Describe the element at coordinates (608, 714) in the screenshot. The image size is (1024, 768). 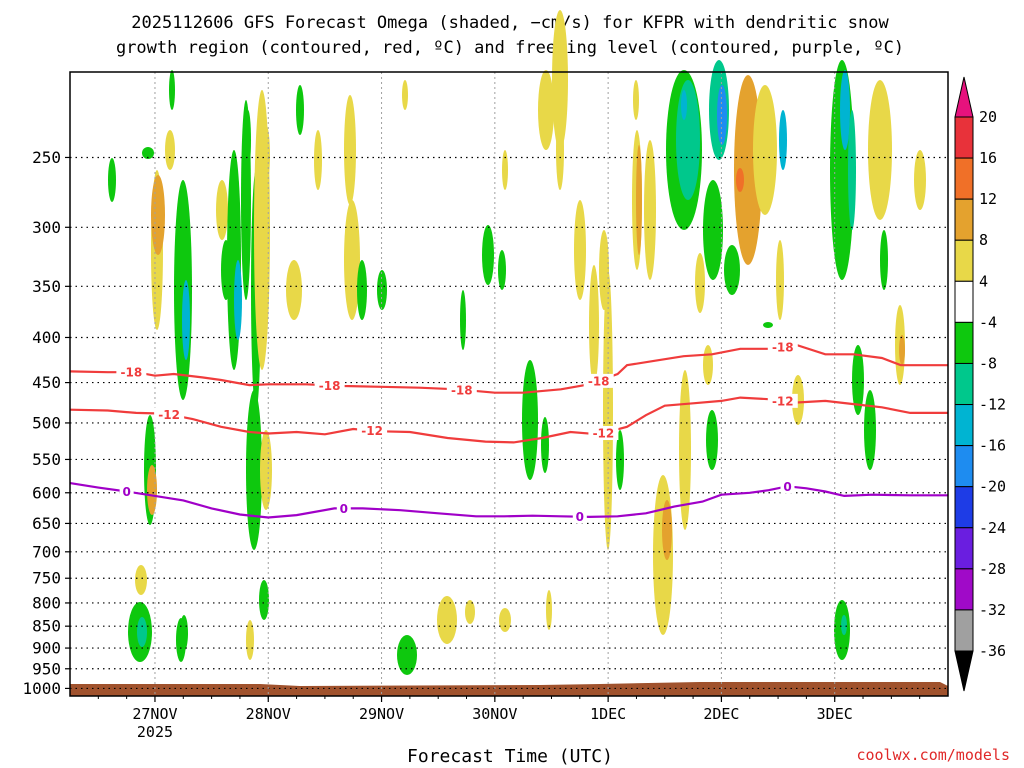
I see `time-tick-label: 1DEC` at that location.